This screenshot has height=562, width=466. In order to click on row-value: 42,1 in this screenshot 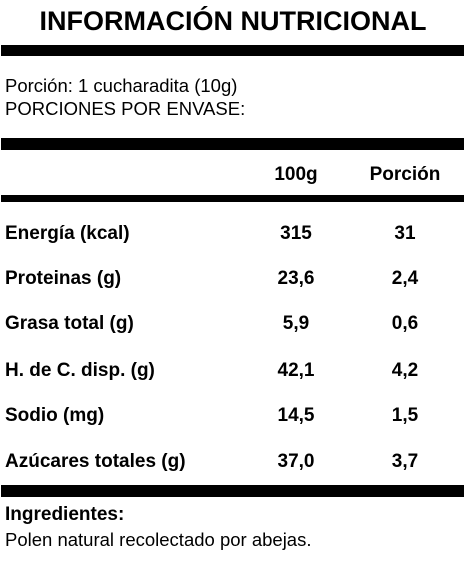, I will do `click(296, 370)`.